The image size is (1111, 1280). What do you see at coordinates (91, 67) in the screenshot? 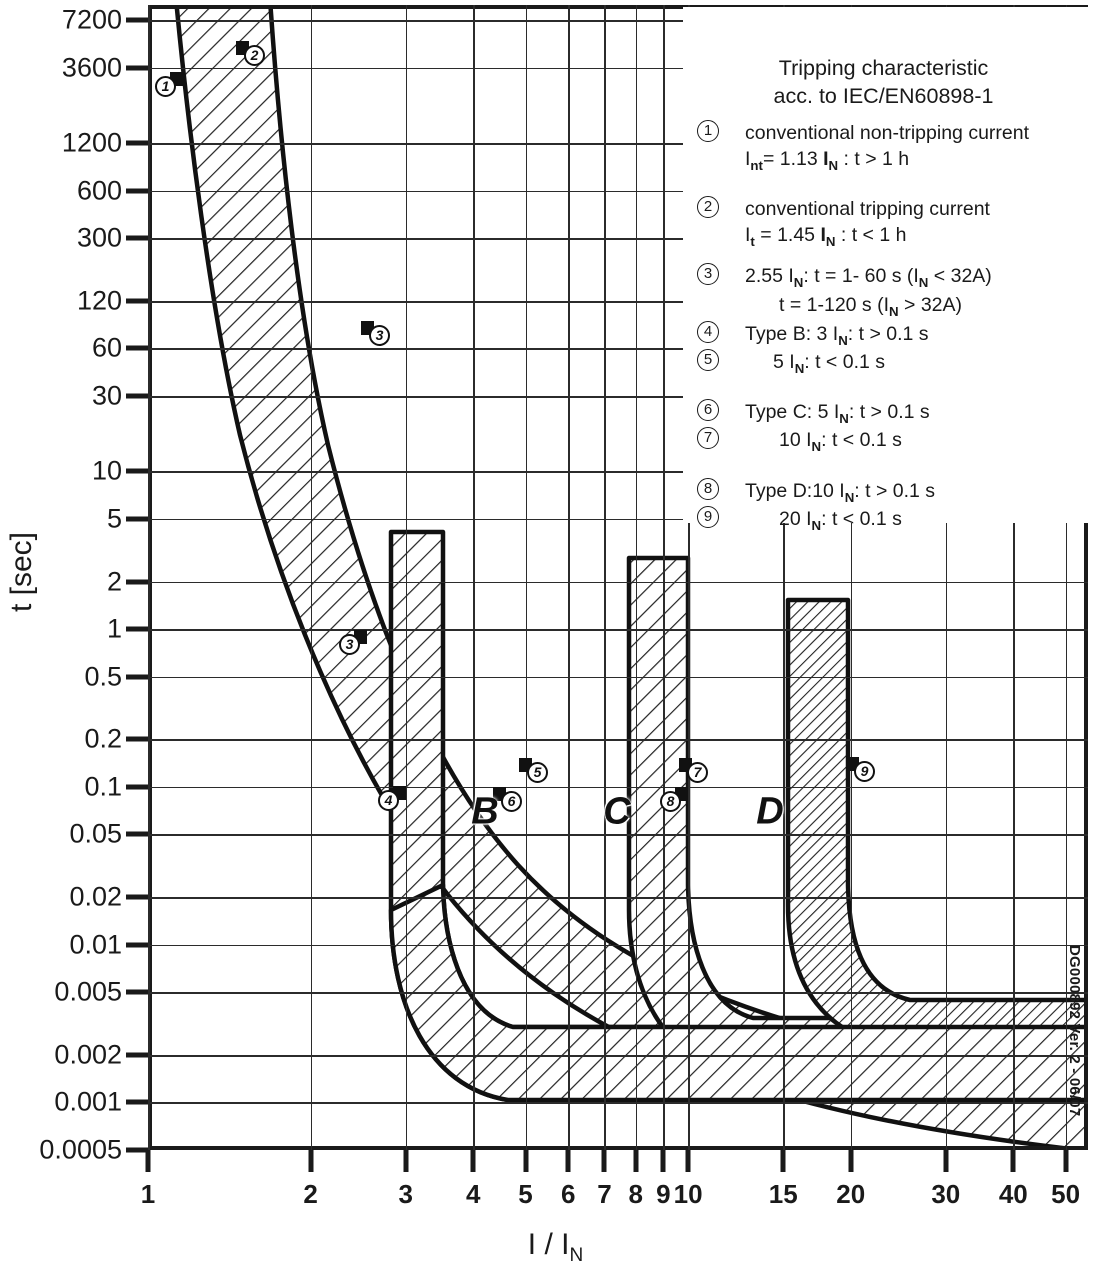
I see `y-axis-tick-label: 3600` at bounding box center [91, 67].